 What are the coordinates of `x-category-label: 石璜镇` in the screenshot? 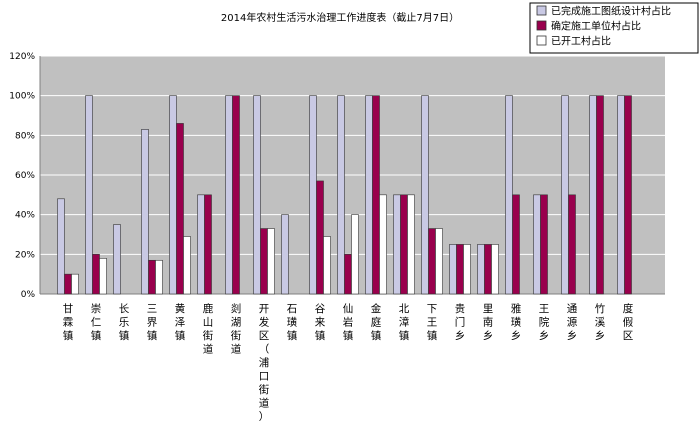 It's located at (292, 322).